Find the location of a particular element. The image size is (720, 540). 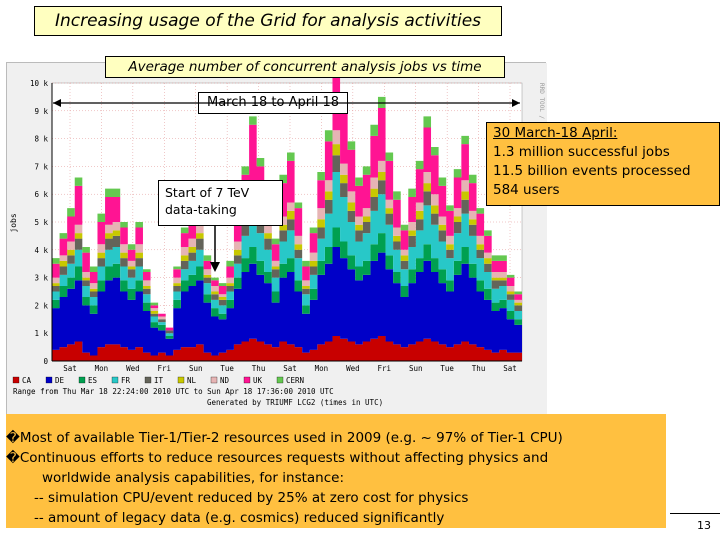

page-number: 13 is located at coordinates (704, 525).